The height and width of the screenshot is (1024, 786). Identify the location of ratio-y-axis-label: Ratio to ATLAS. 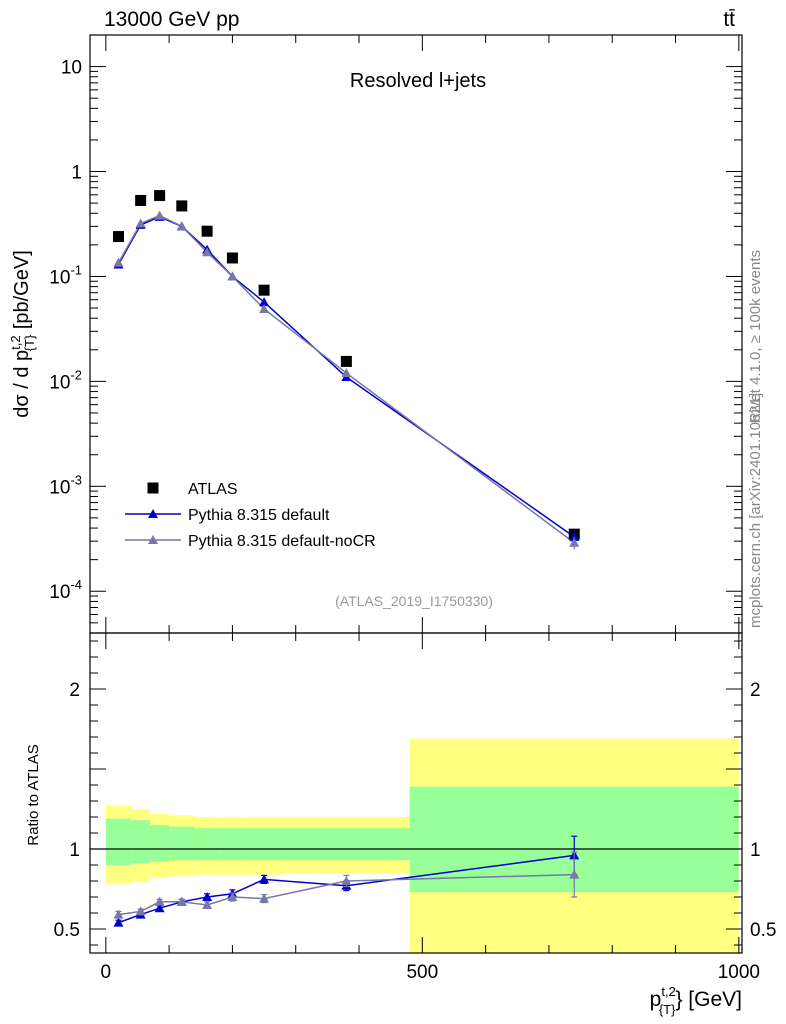
(33, 794).